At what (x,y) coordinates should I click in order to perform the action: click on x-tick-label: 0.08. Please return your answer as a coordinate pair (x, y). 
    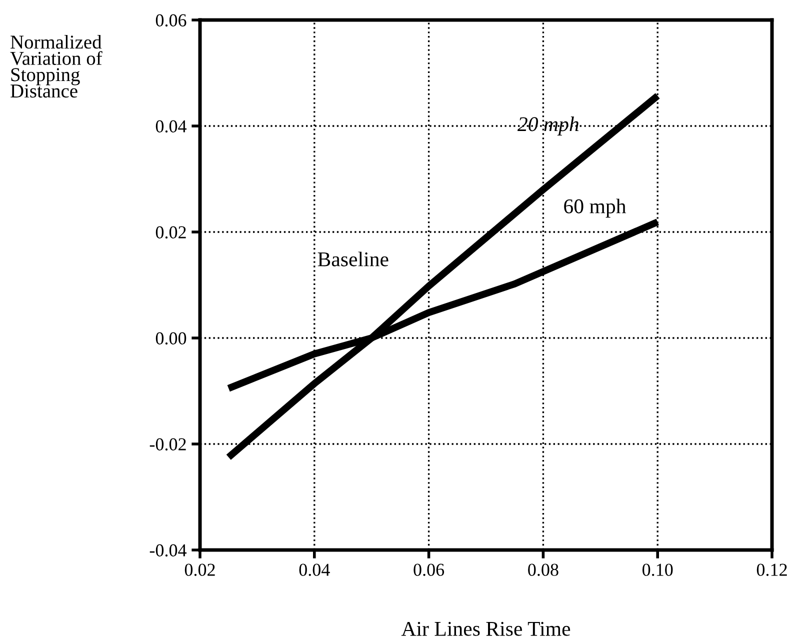
    Looking at the image, I should click on (543, 570).